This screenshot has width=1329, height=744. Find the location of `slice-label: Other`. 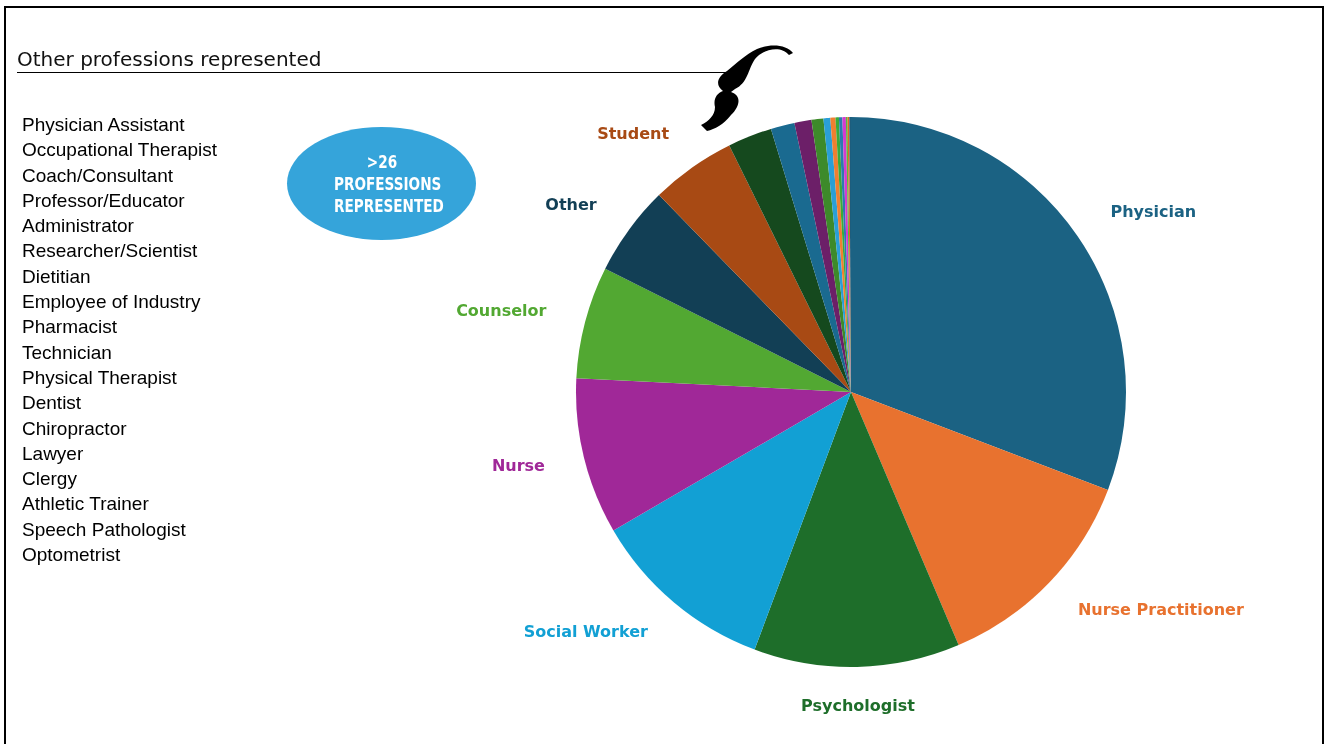

slice-label: Other is located at coordinates (571, 205).